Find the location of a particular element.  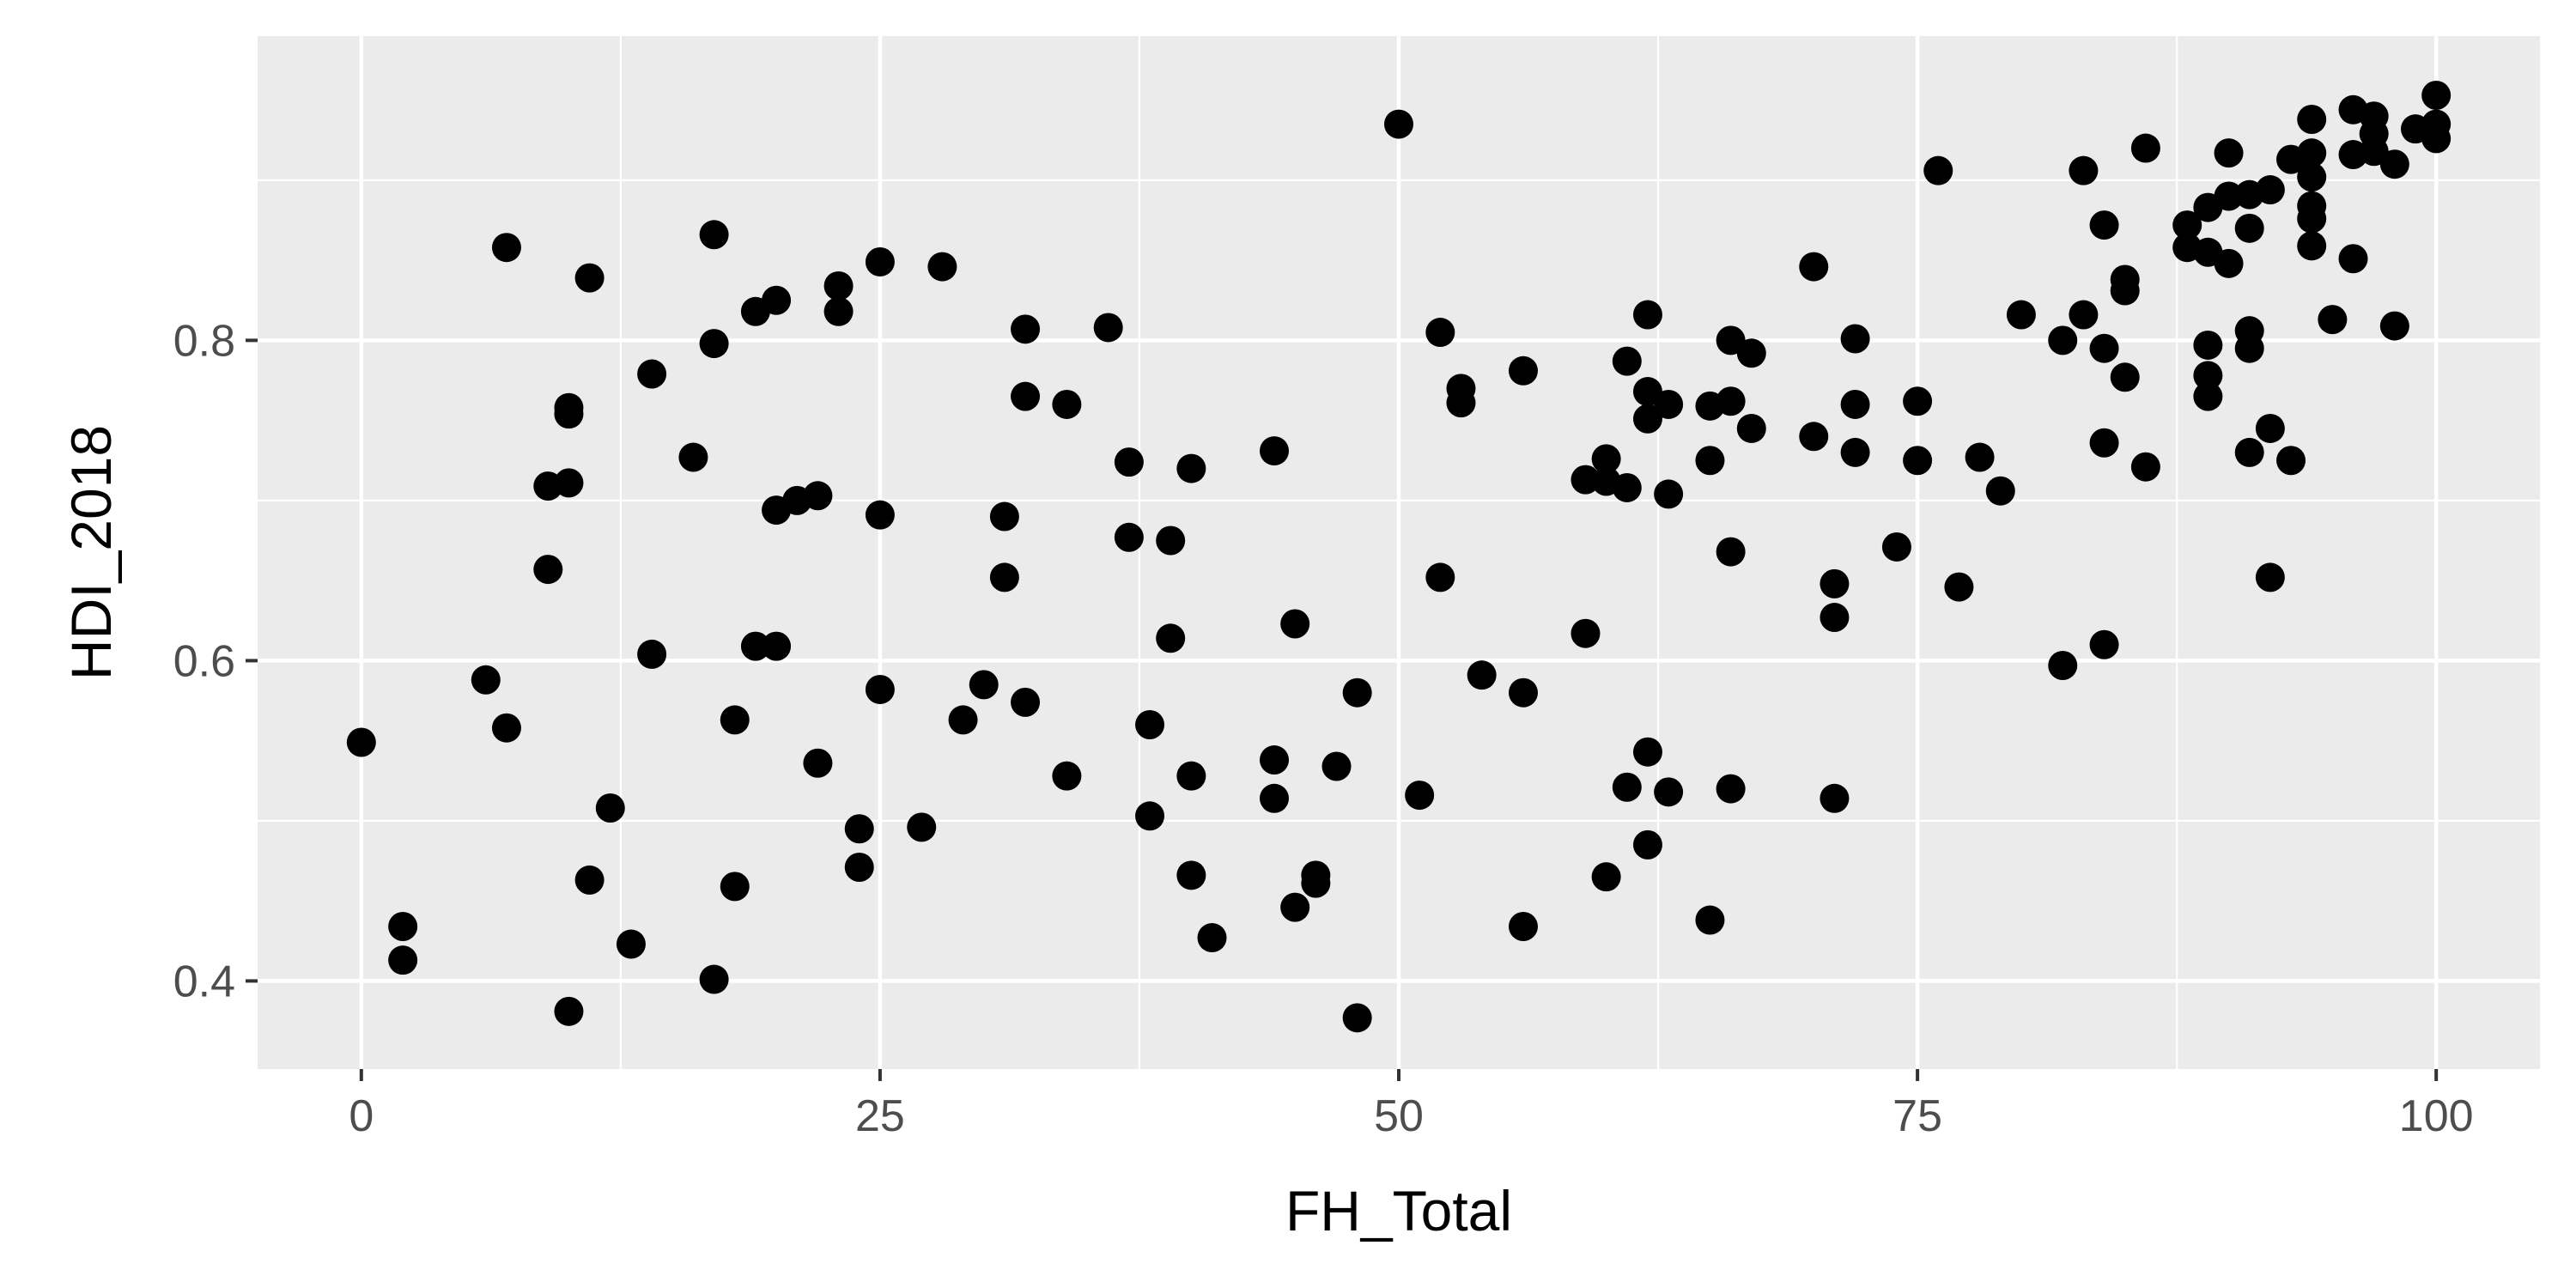

y-tick-label: 0.4 is located at coordinates (204, 981).